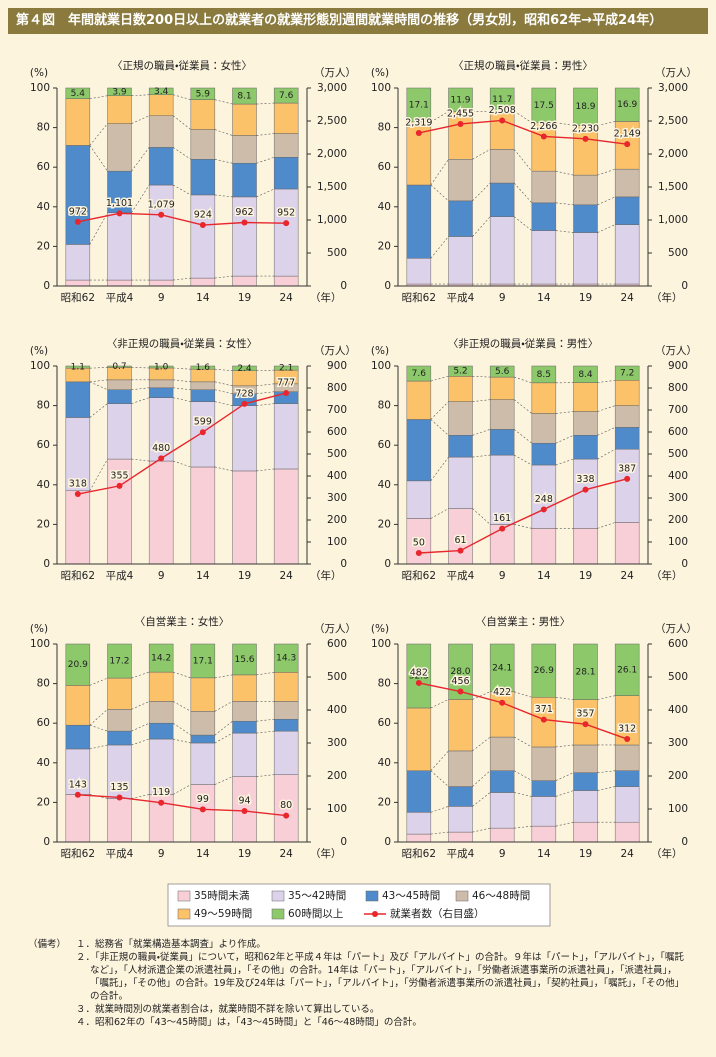  Describe the element at coordinates (678, 366) in the screenshot. I see `y2-tick-label: 900` at that location.